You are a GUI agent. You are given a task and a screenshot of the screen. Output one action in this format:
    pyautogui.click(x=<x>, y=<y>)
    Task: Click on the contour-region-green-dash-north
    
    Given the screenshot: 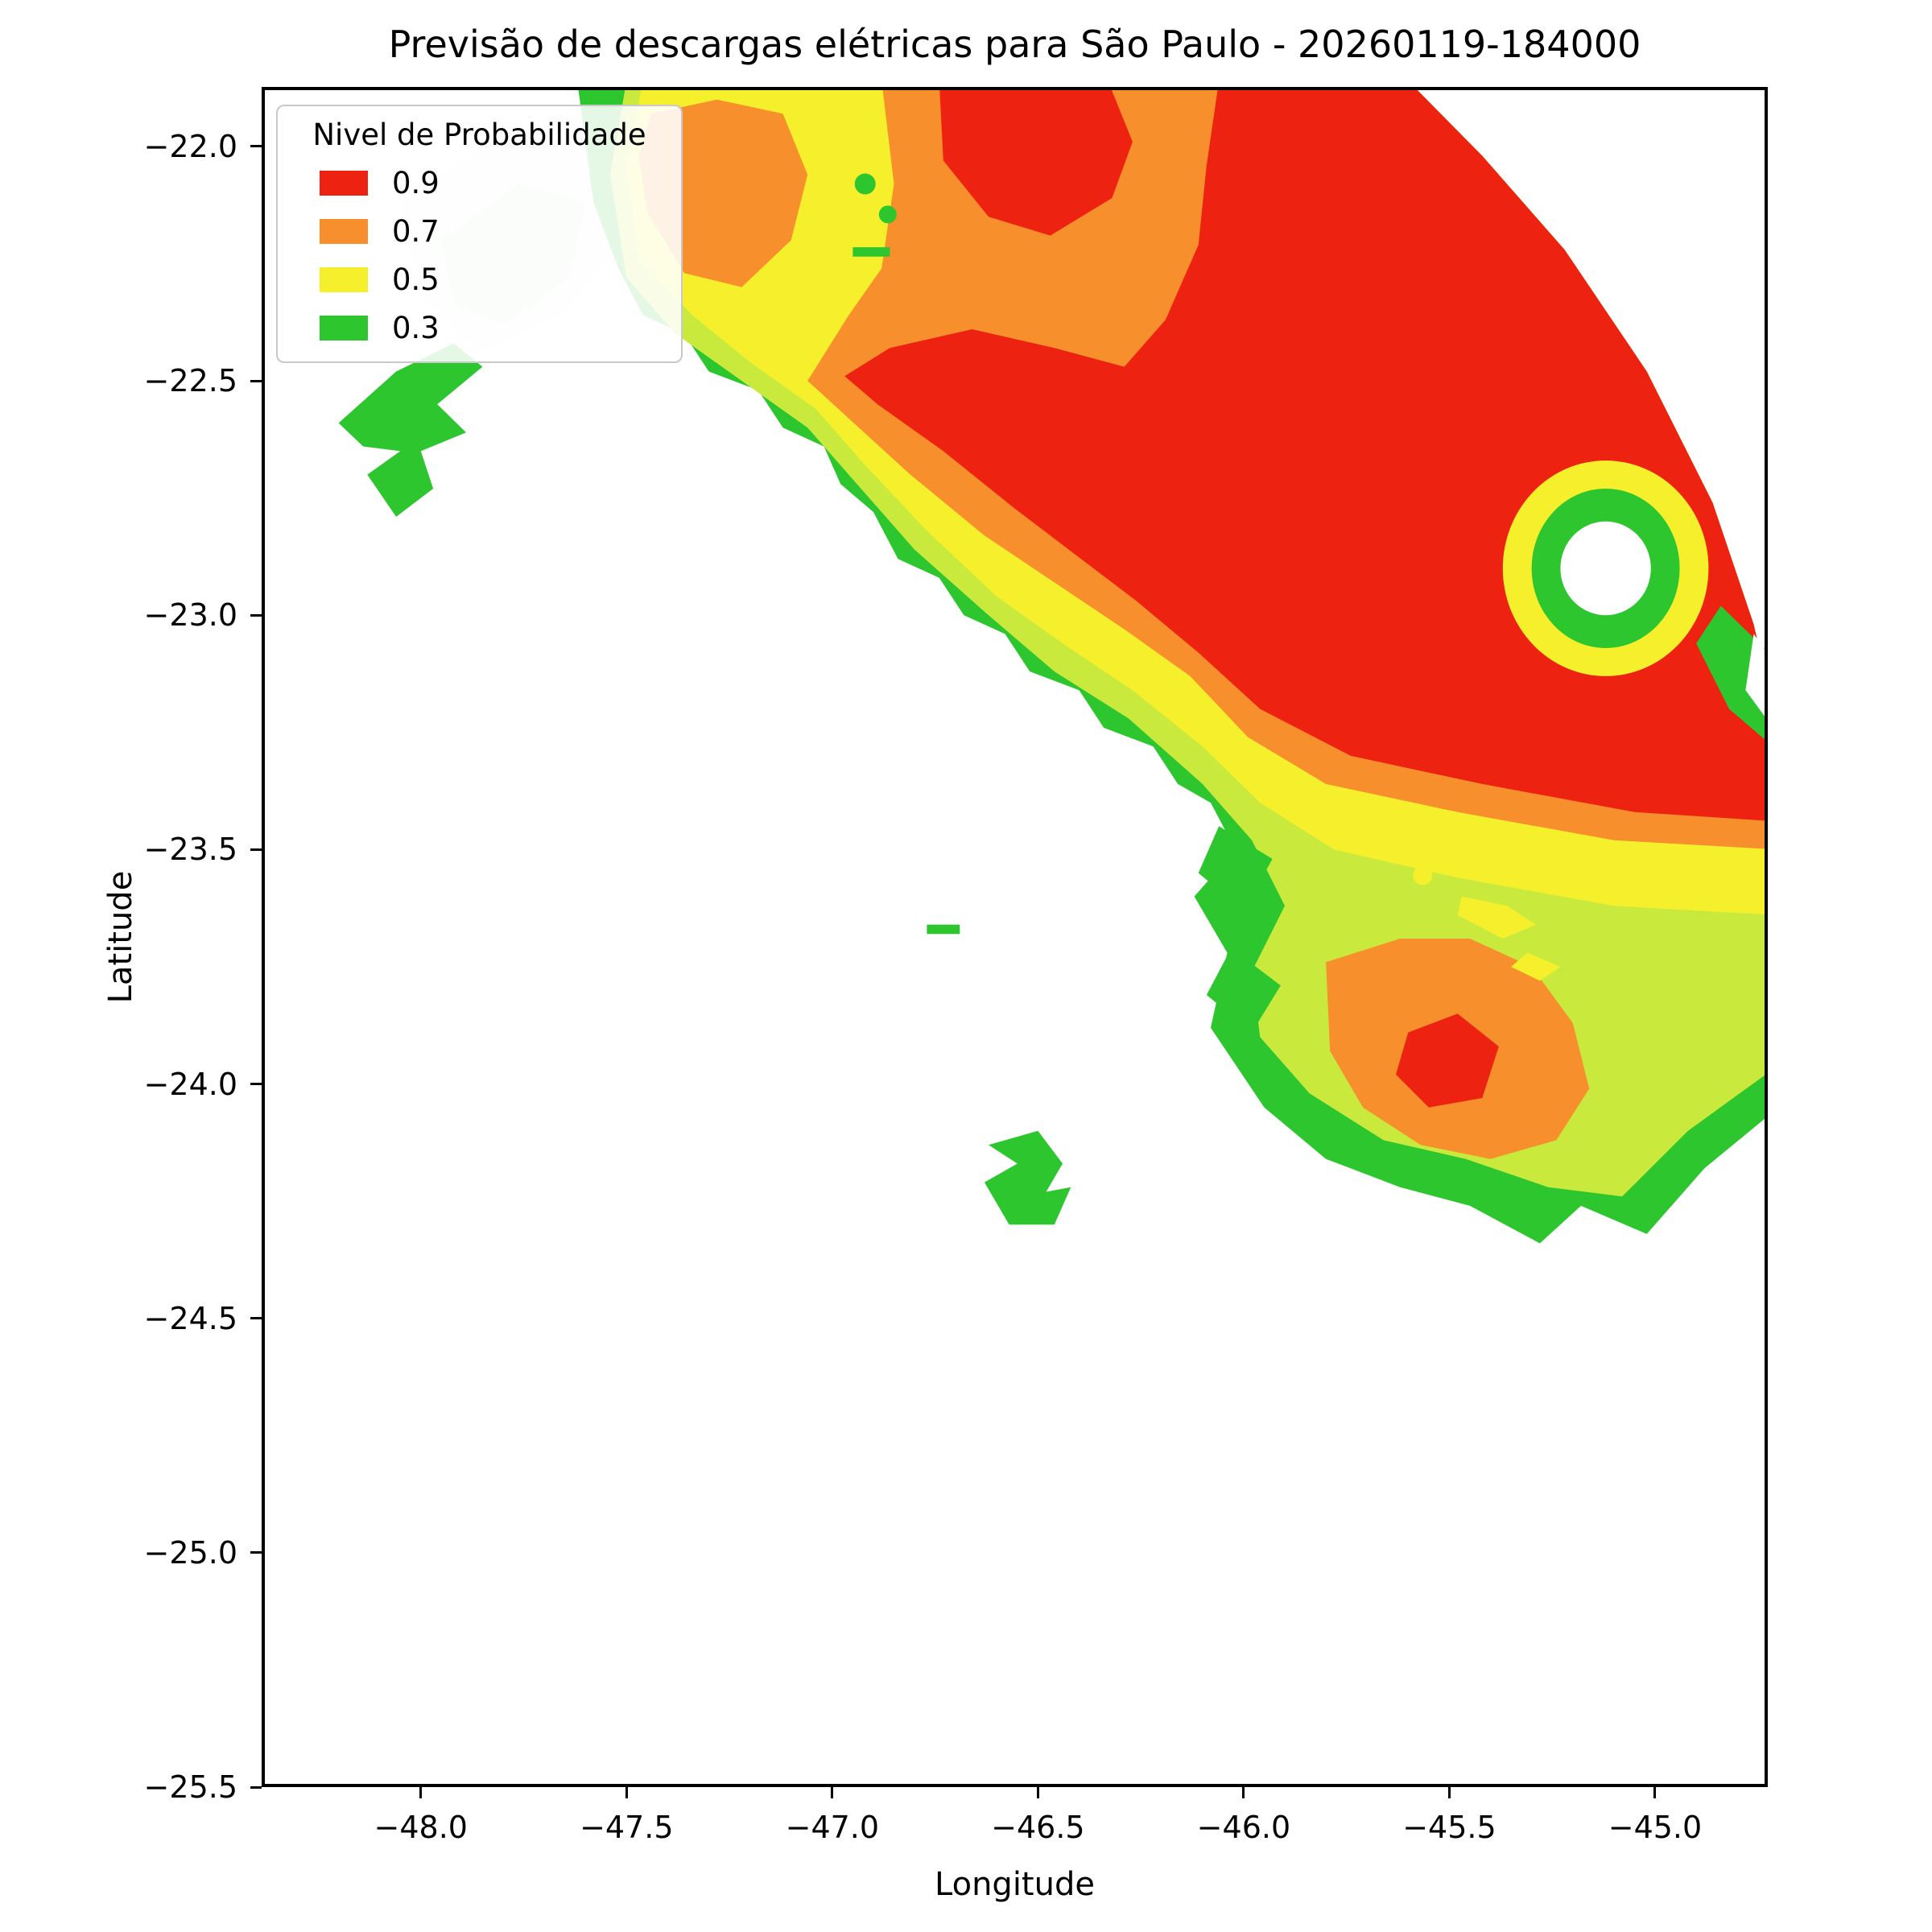 What is the action you would take?
    pyautogui.click(x=871, y=252)
    